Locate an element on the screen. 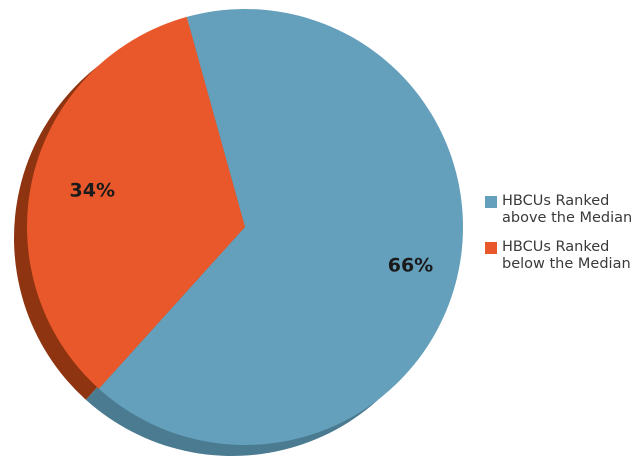 The image size is (644, 464). legend-item-below-median: HBCUs Ranked below the Median is located at coordinates (564, 256).